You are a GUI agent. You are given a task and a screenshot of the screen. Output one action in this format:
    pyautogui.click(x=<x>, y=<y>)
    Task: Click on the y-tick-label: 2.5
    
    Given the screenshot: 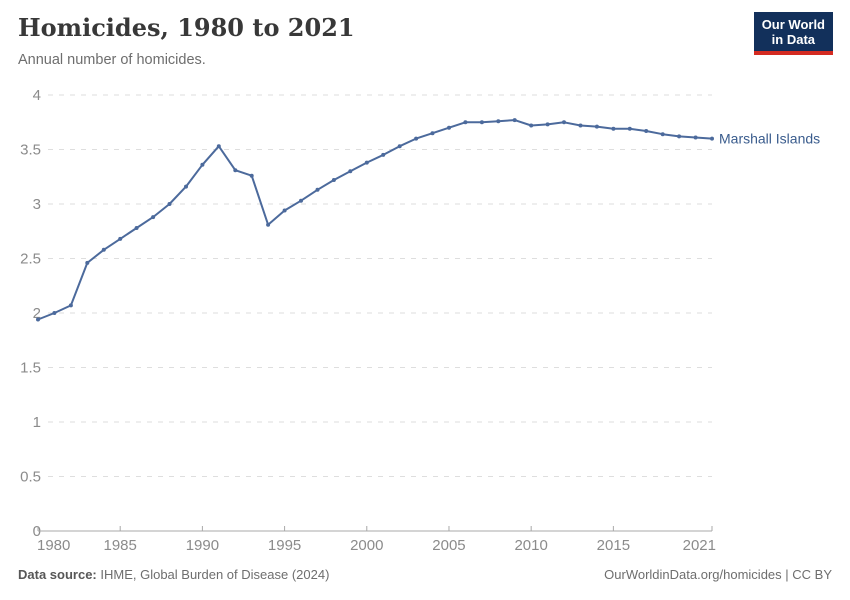 What is the action you would take?
    pyautogui.click(x=30, y=259)
    